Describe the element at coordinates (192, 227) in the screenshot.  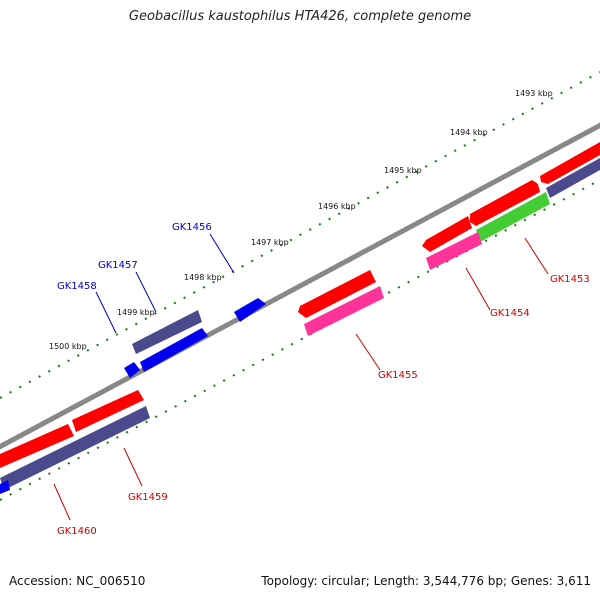
I see `gene-label: GK1456` at that location.